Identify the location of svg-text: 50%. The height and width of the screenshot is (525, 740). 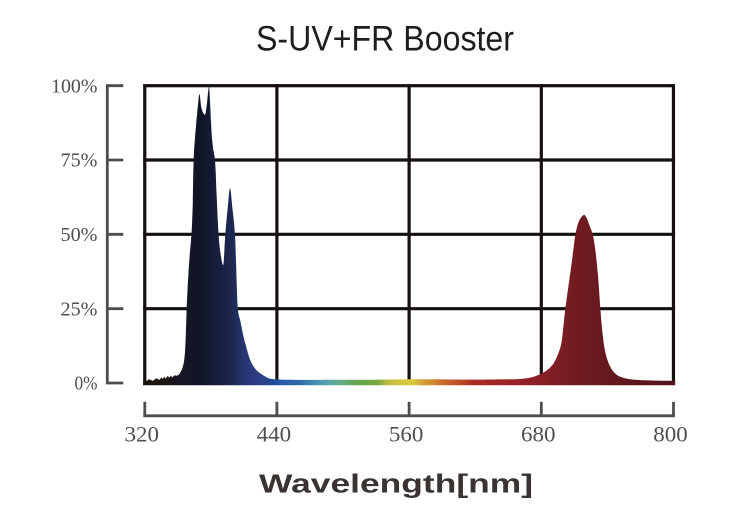
(79, 235).